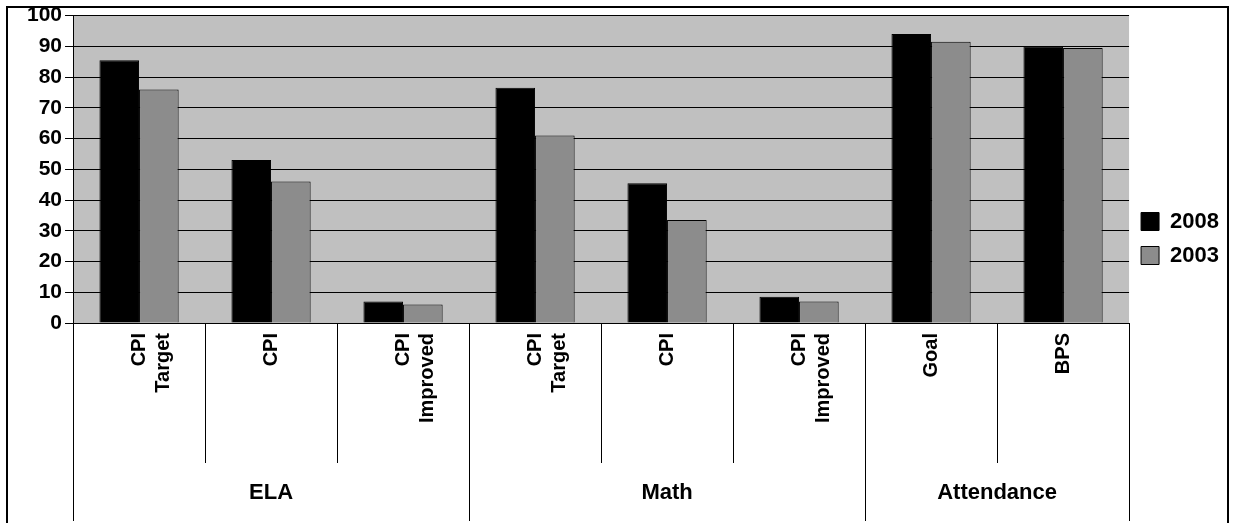 This screenshot has width=1235, height=523. I want to click on y-tick-label: 90, so click(50, 45).